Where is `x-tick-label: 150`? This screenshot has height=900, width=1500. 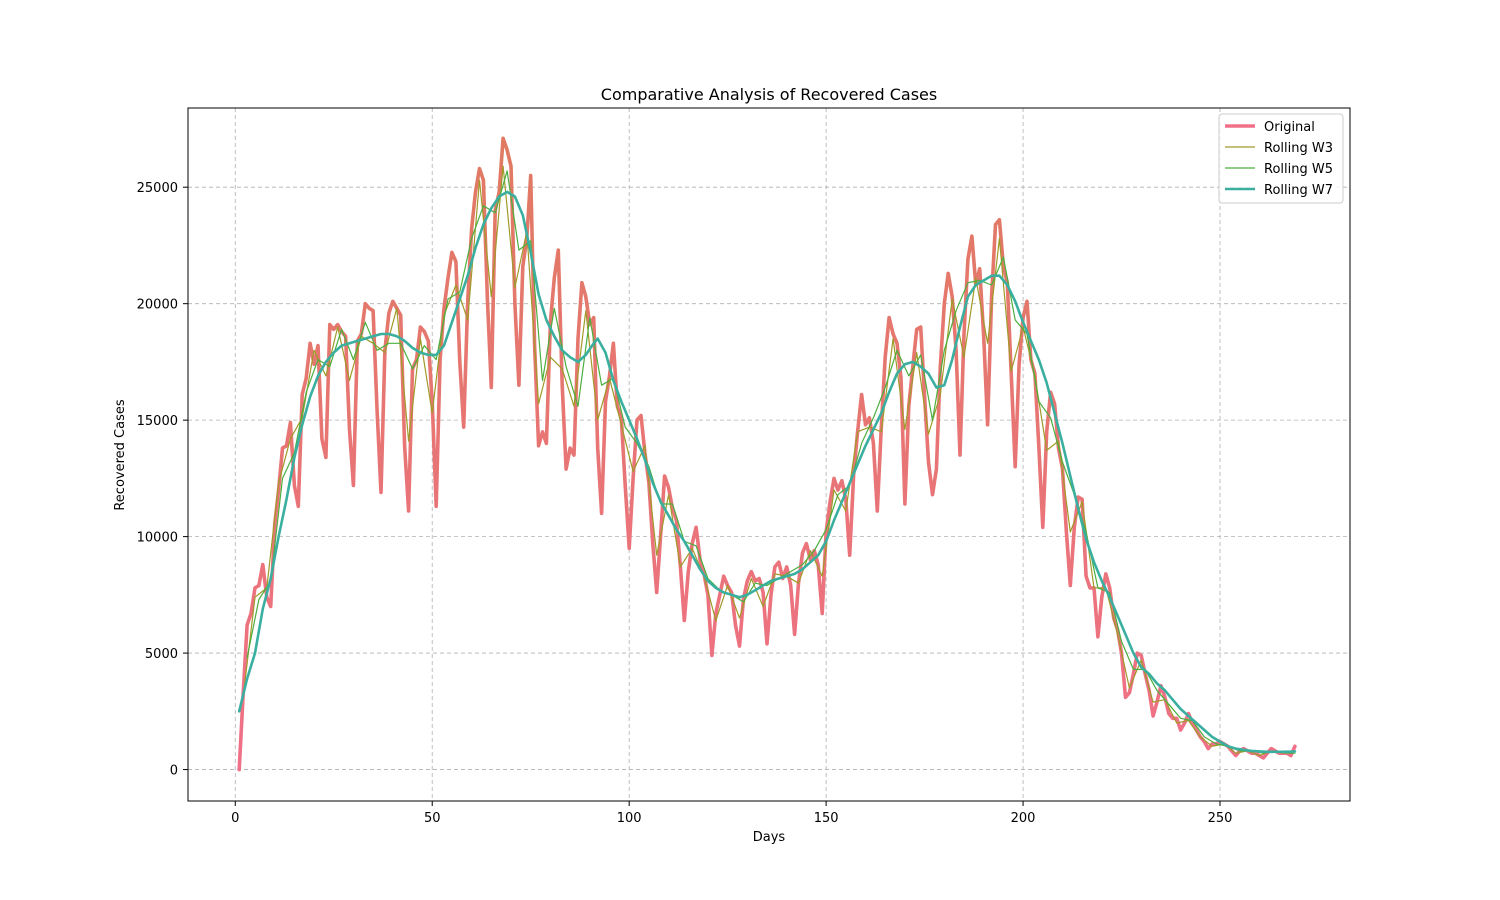 x-tick-label: 150 is located at coordinates (826, 818).